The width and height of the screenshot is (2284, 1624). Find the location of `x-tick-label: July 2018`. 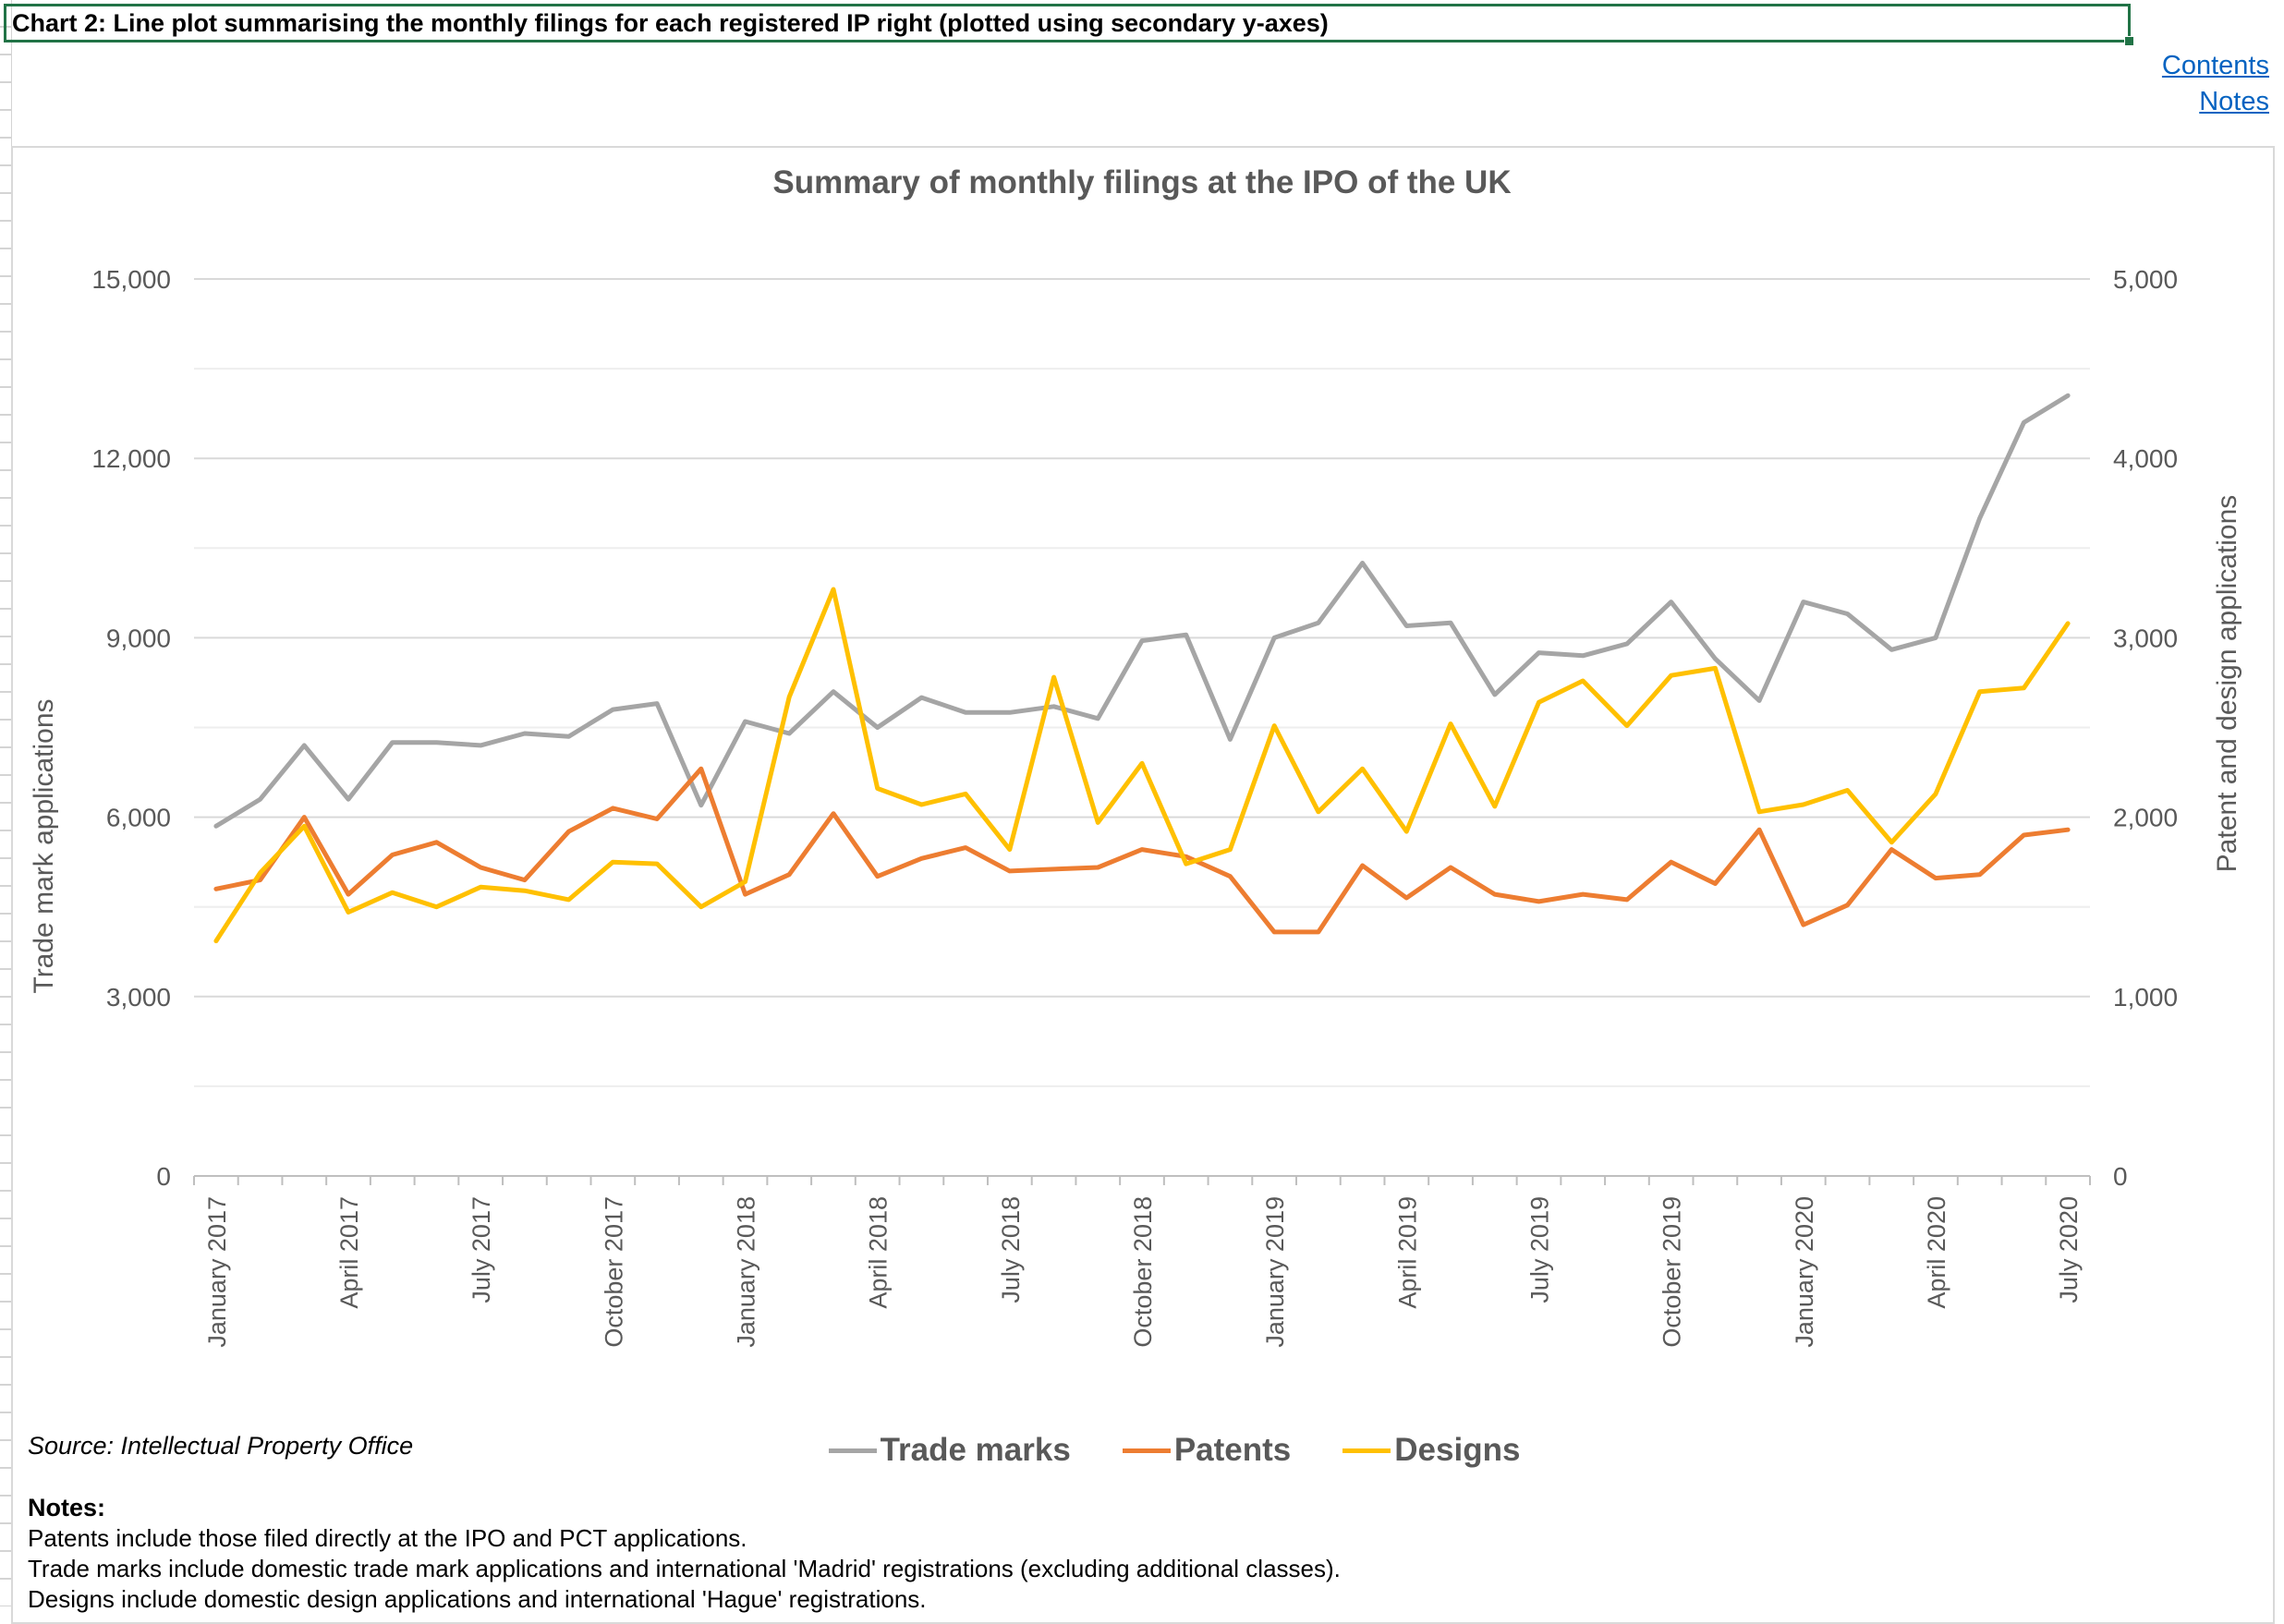

x-tick-label: July 2018 is located at coordinates (1011, 1249).